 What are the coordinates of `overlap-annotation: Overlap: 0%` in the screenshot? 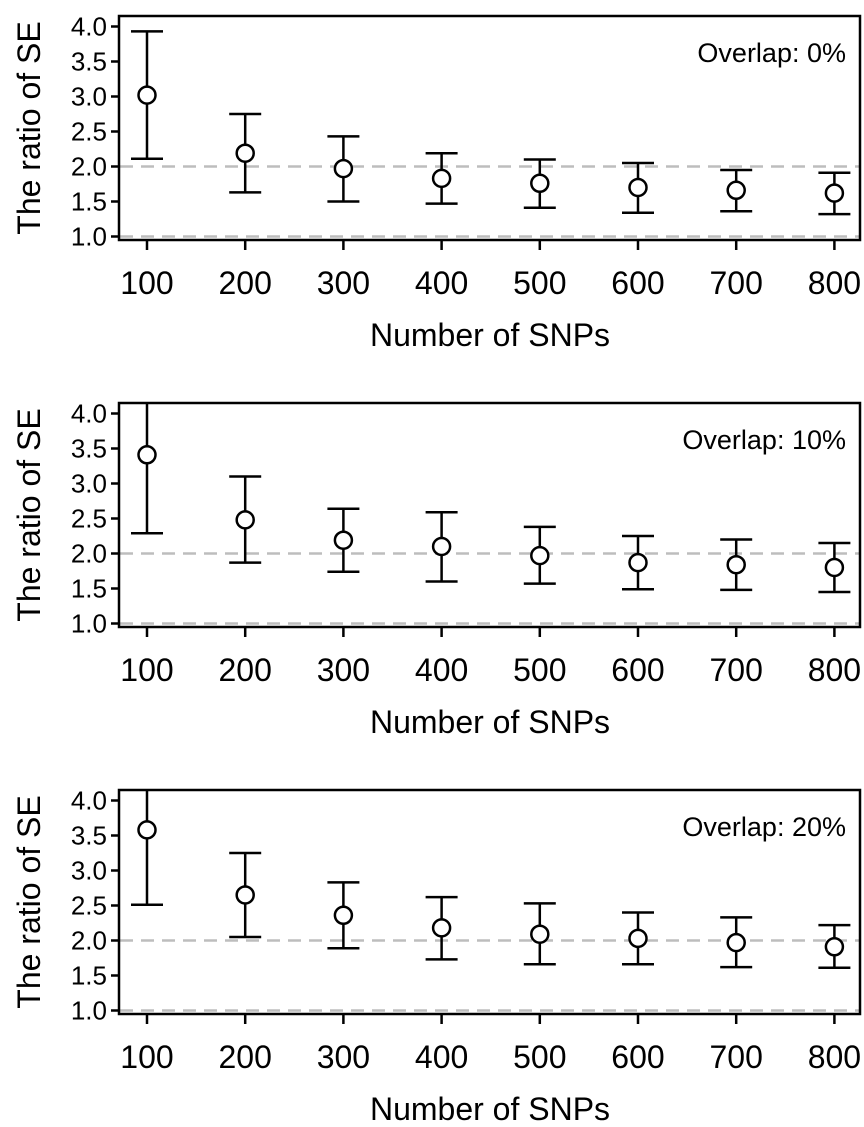 It's located at (771, 53).